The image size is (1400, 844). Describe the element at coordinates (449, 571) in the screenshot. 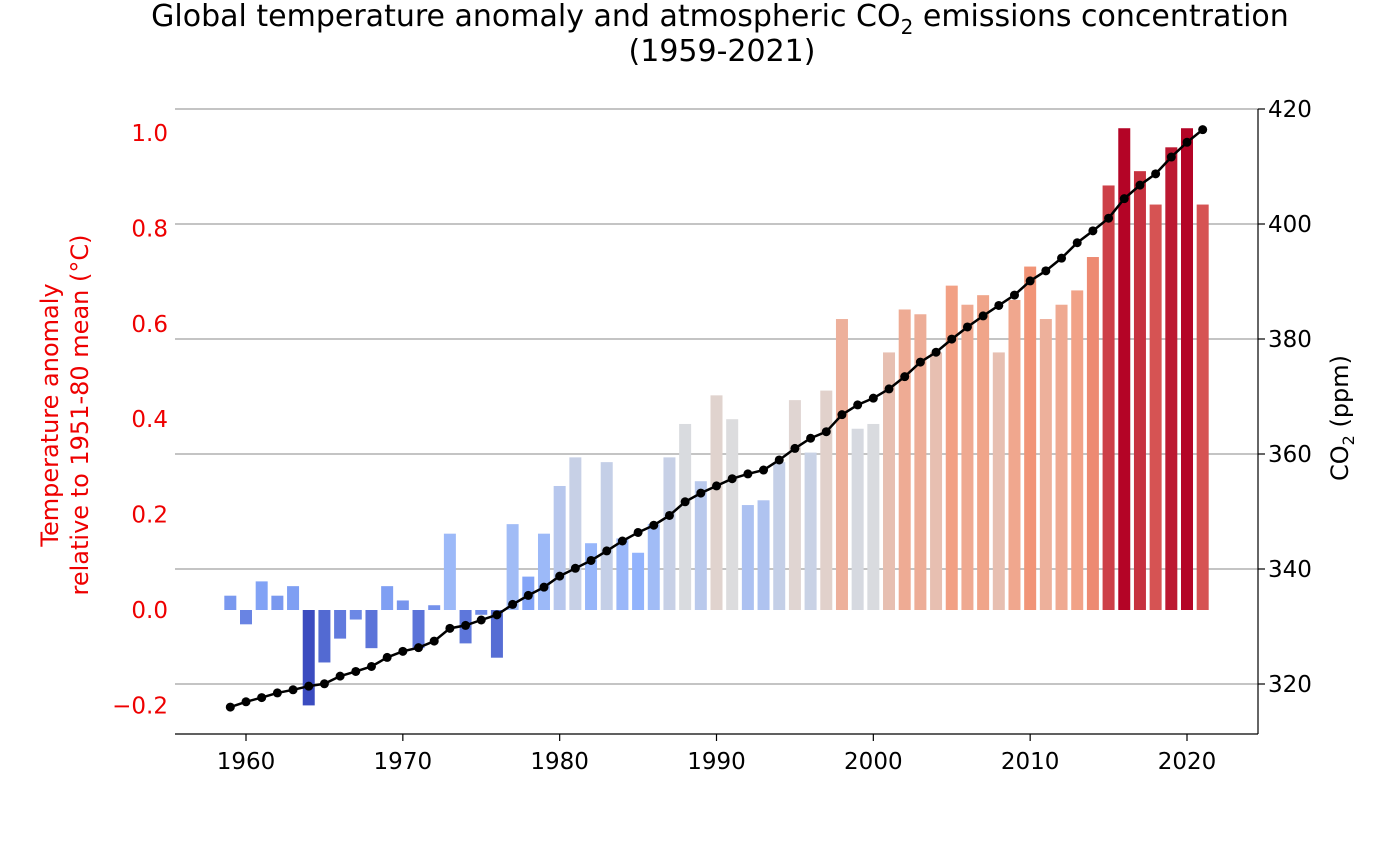

I see `temperature-bar-1973` at that location.